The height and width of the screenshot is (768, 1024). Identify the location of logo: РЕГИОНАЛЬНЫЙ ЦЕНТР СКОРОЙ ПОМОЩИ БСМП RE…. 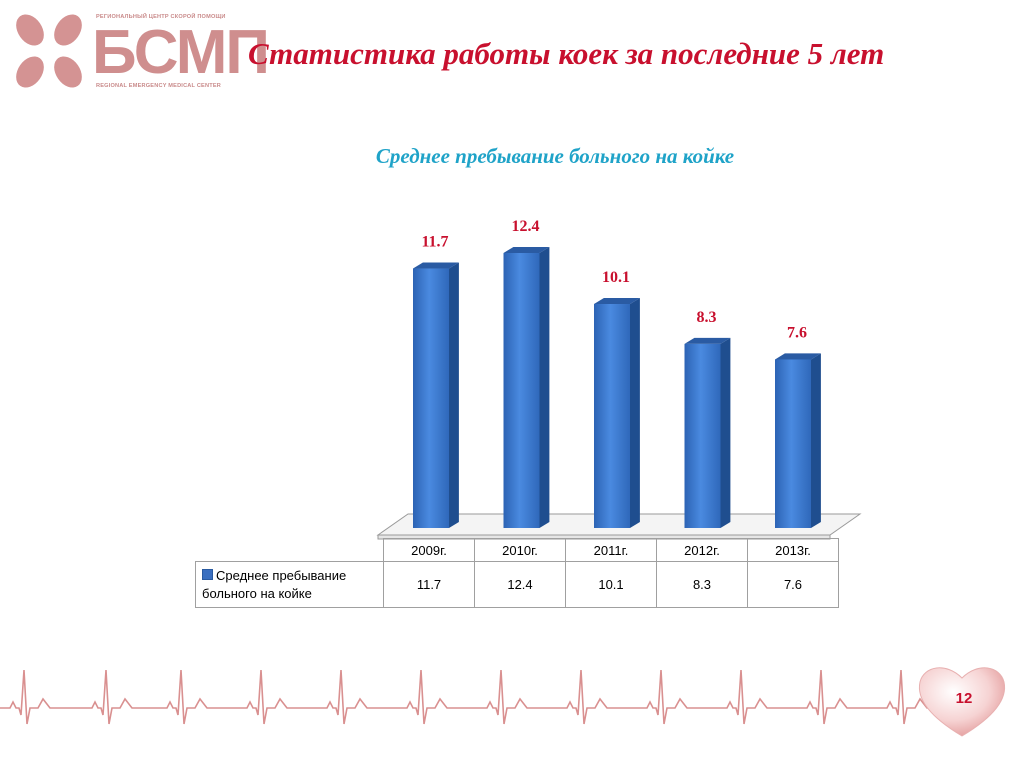
(141, 52).